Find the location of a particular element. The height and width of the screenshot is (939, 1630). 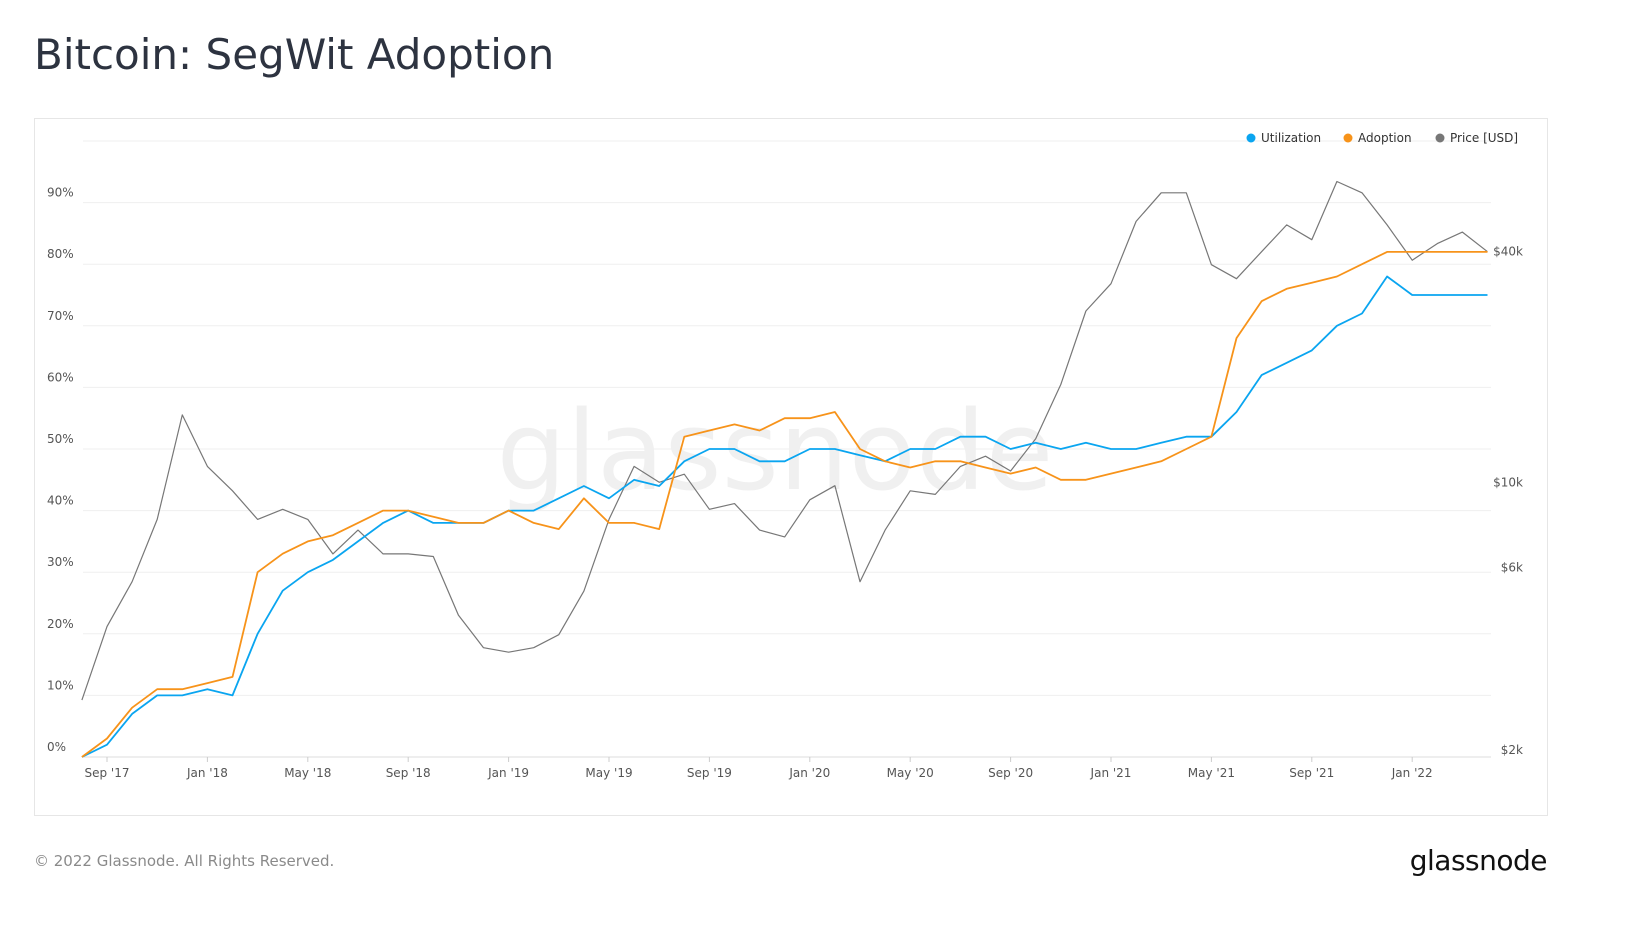

y-right-tick-label: $2k is located at coordinates (1512, 750).